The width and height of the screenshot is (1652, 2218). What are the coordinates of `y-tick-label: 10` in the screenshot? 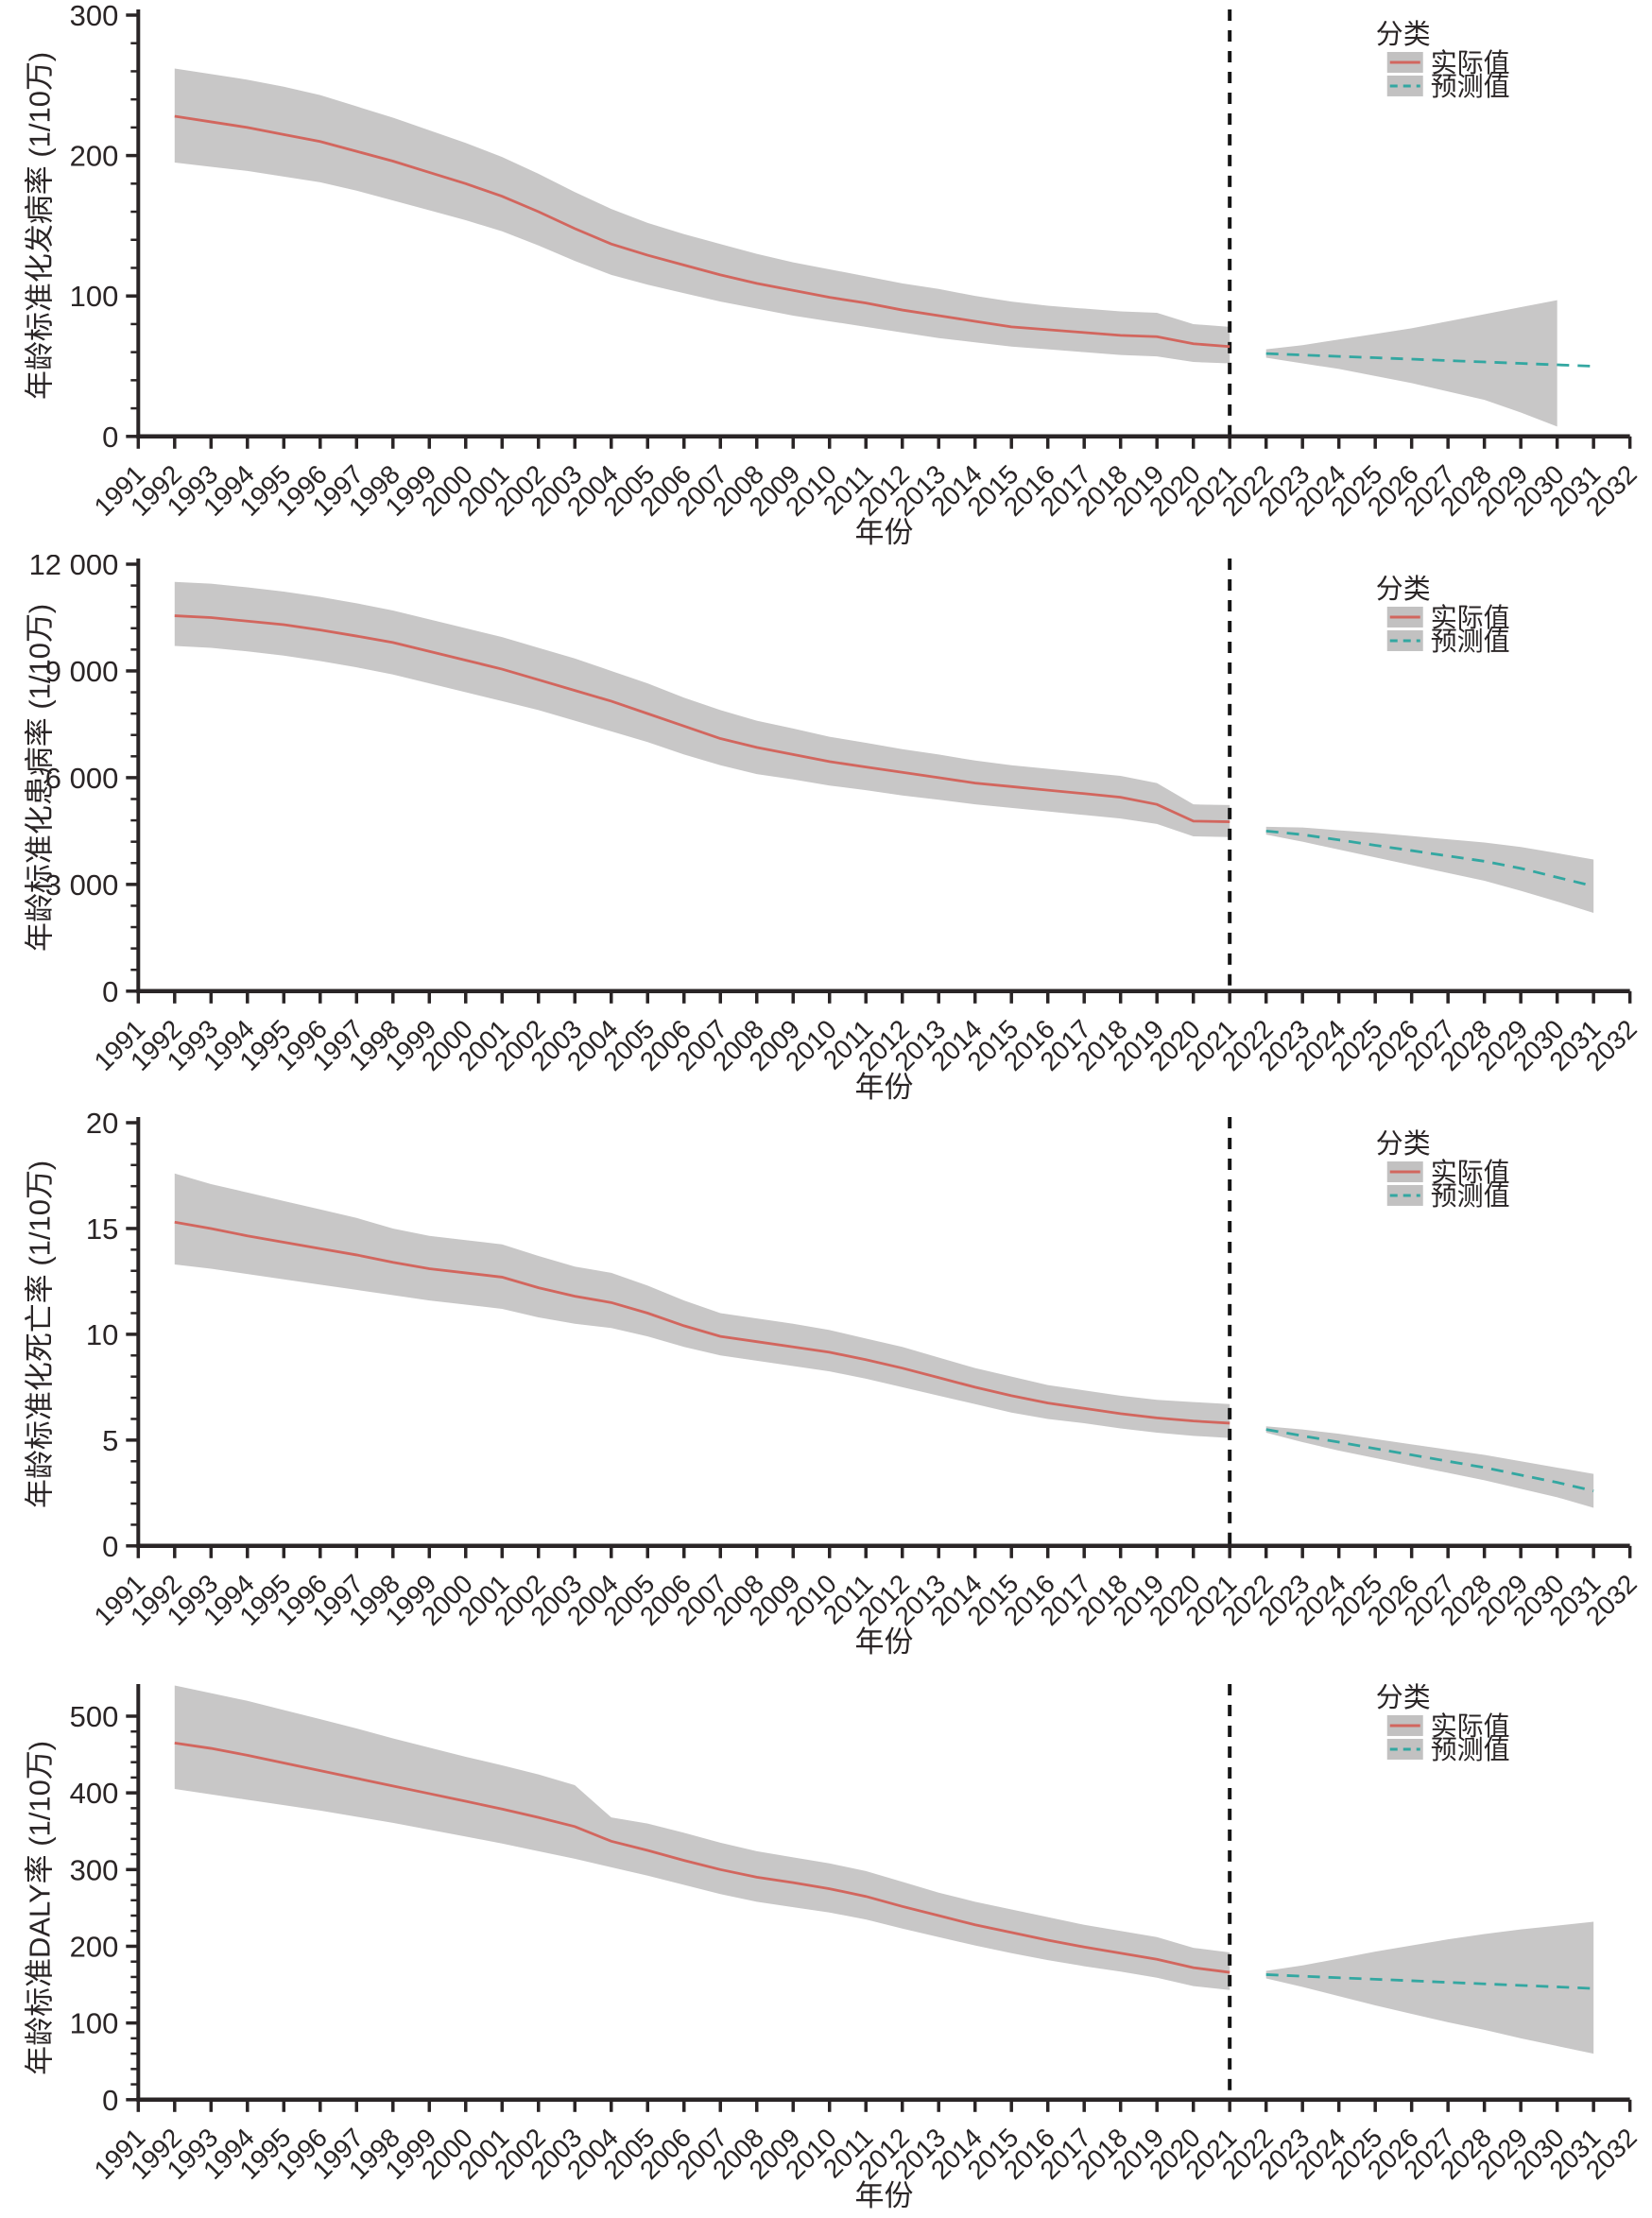 It's located at (102, 1333).